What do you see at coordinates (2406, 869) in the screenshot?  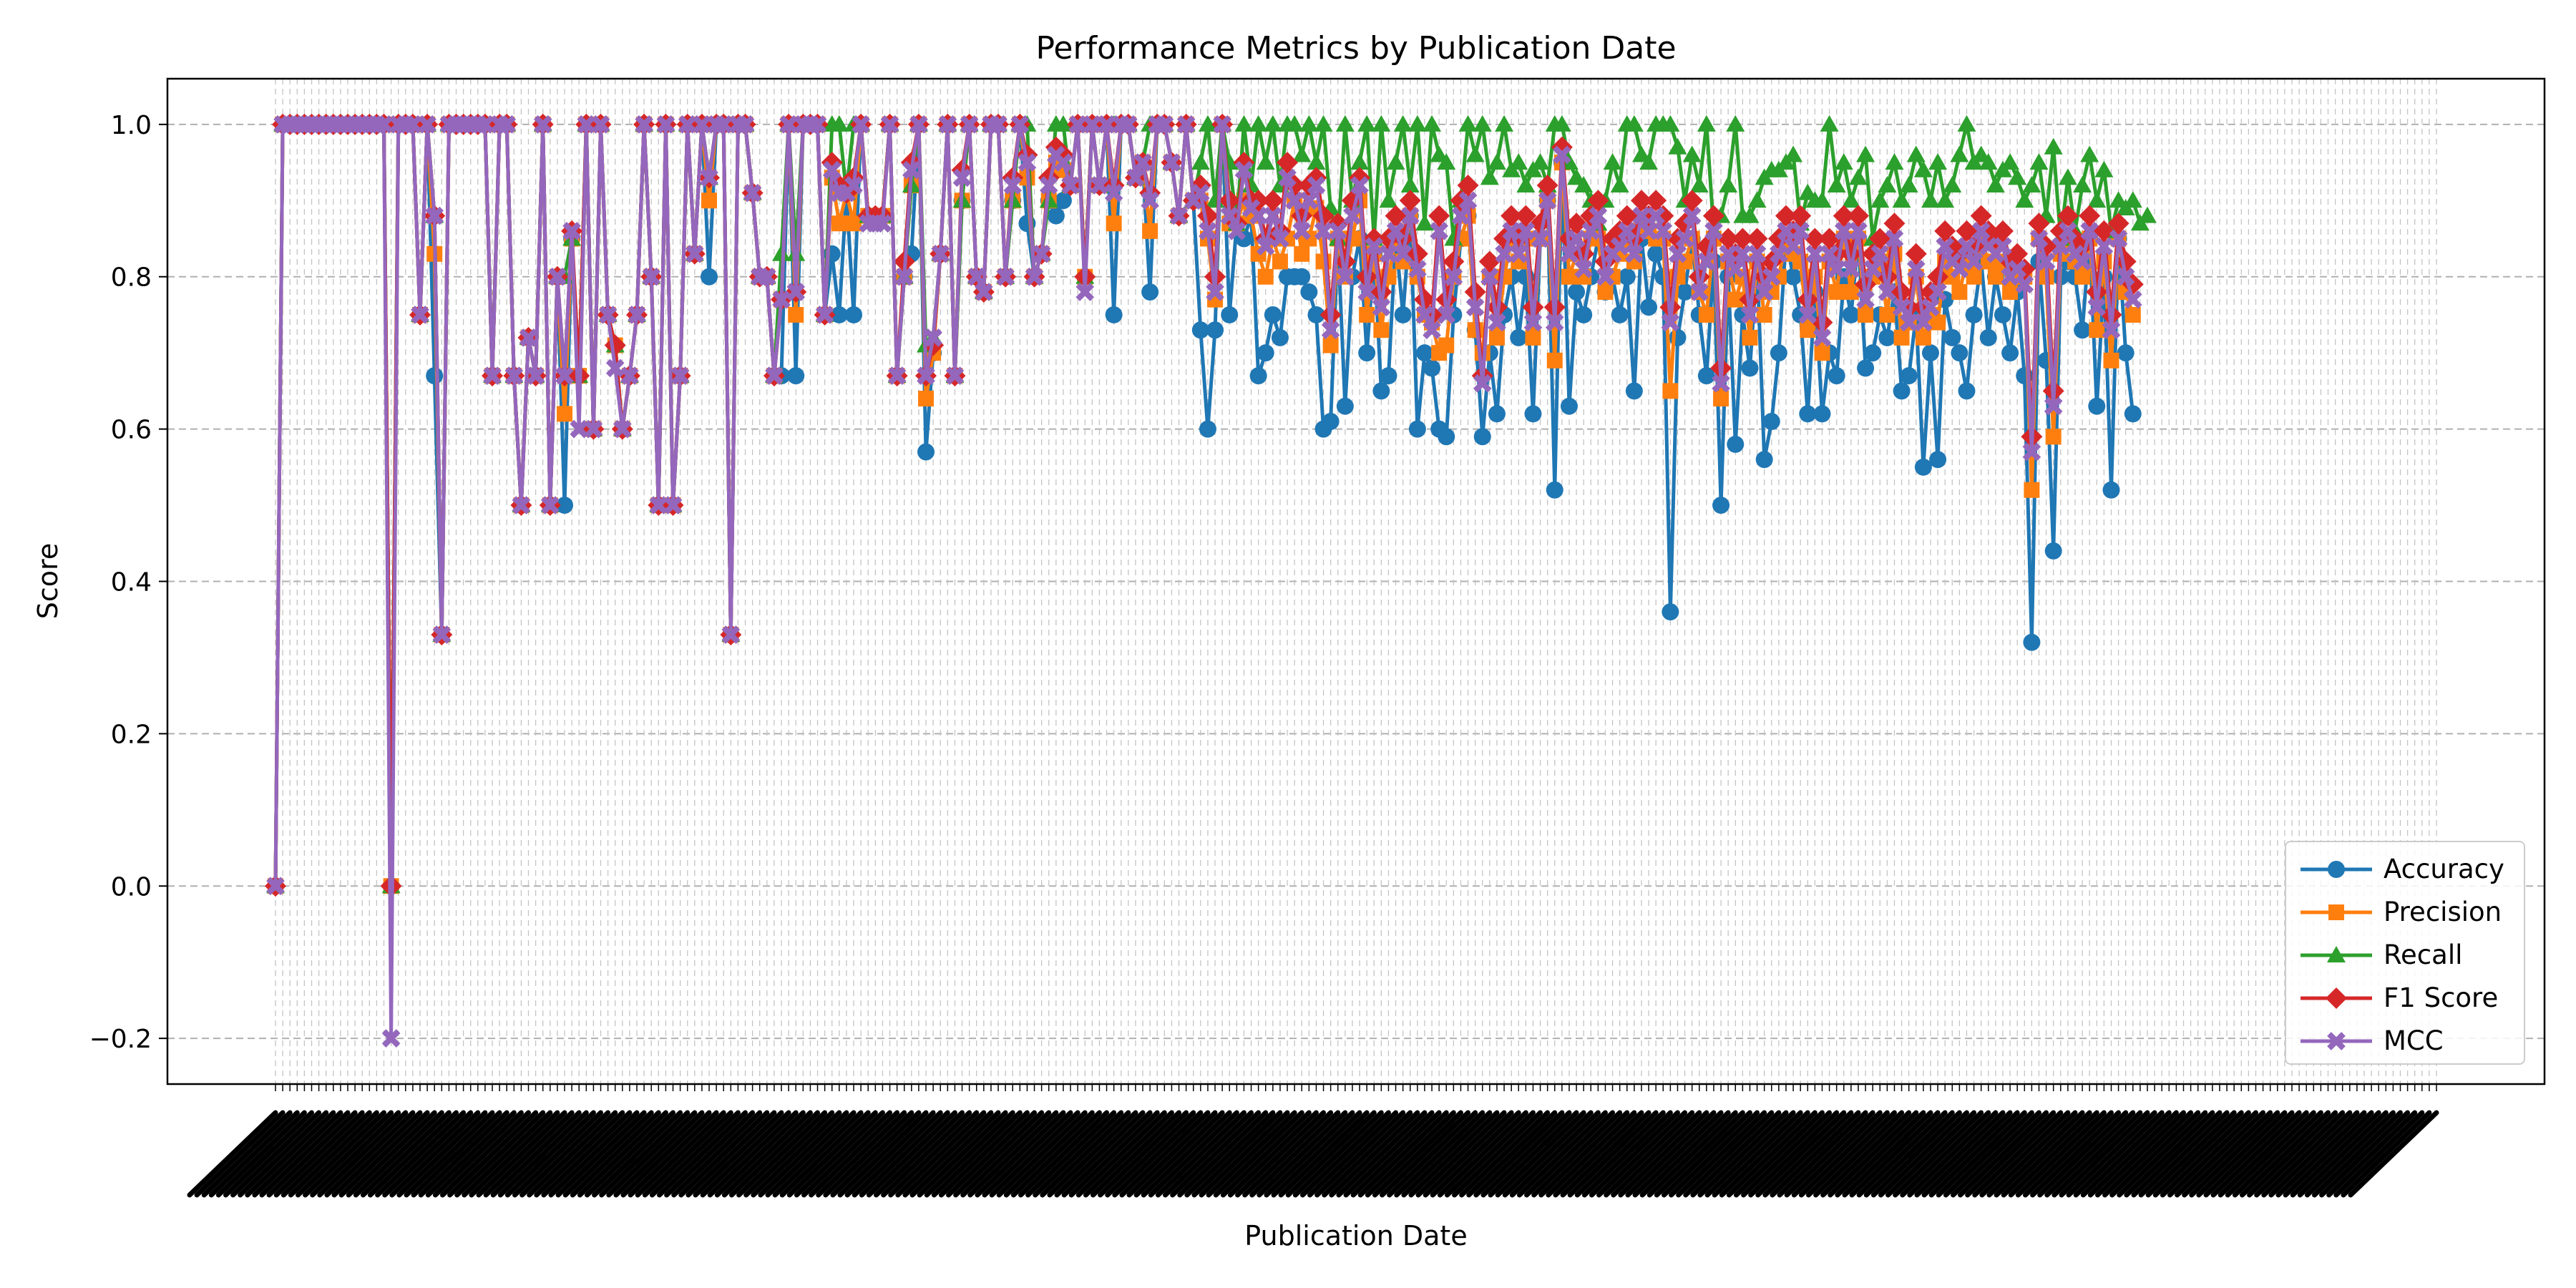 I see `legend-item-accuracy: Accuracy` at bounding box center [2406, 869].